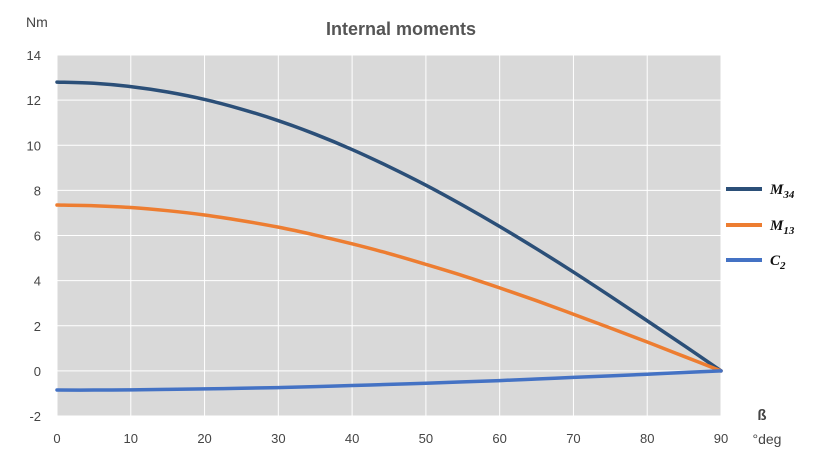 This screenshot has width=822, height=466. I want to click on y-tick-label: 8, so click(37, 190).